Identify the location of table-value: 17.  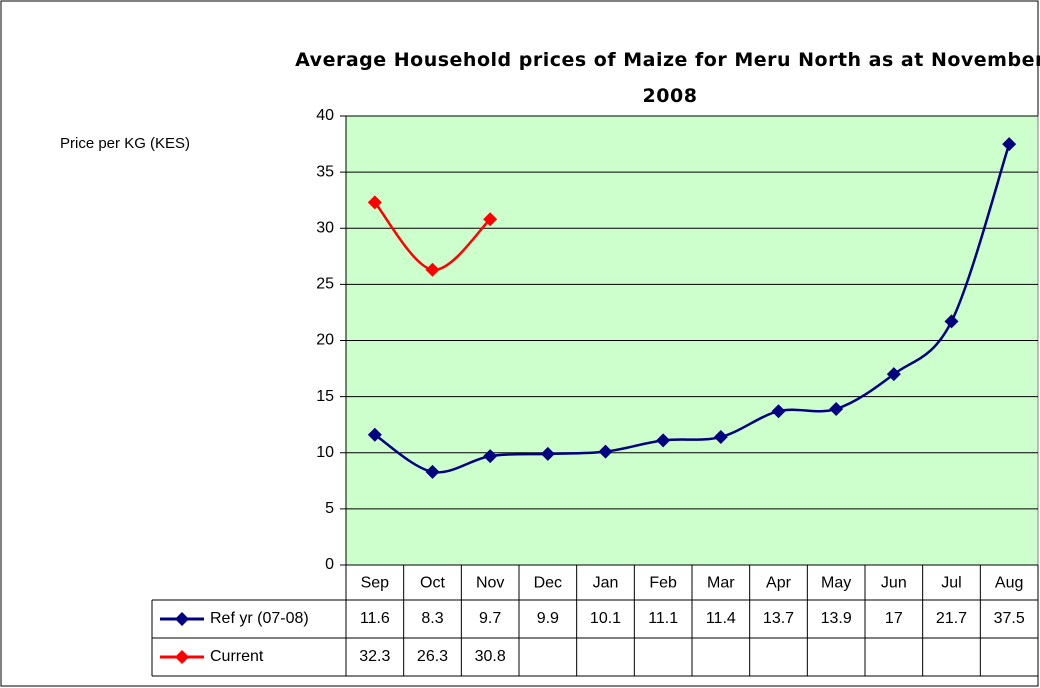
(894, 618).